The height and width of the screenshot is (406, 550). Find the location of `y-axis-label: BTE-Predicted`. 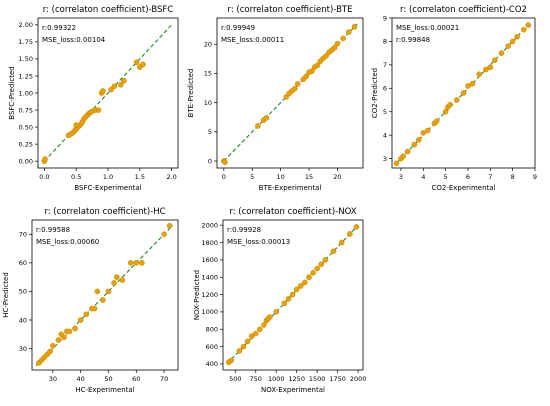

y-axis-label: BTE-Predicted is located at coordinates (191, 93).